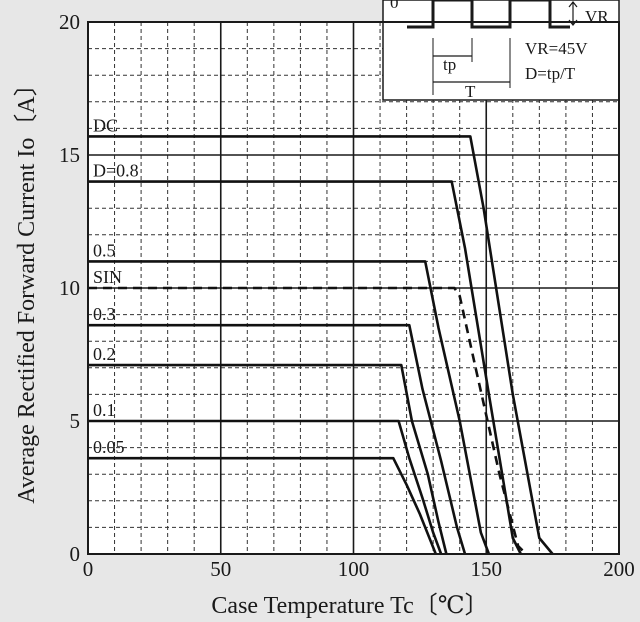  Describe the element at coordinates (69, 22) in the screenshot. I see `y-tick-label: 20` at that location.